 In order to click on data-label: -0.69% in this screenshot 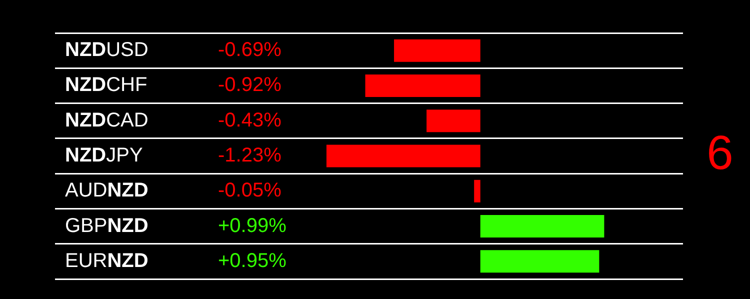, I will do `click(250, 50)`.